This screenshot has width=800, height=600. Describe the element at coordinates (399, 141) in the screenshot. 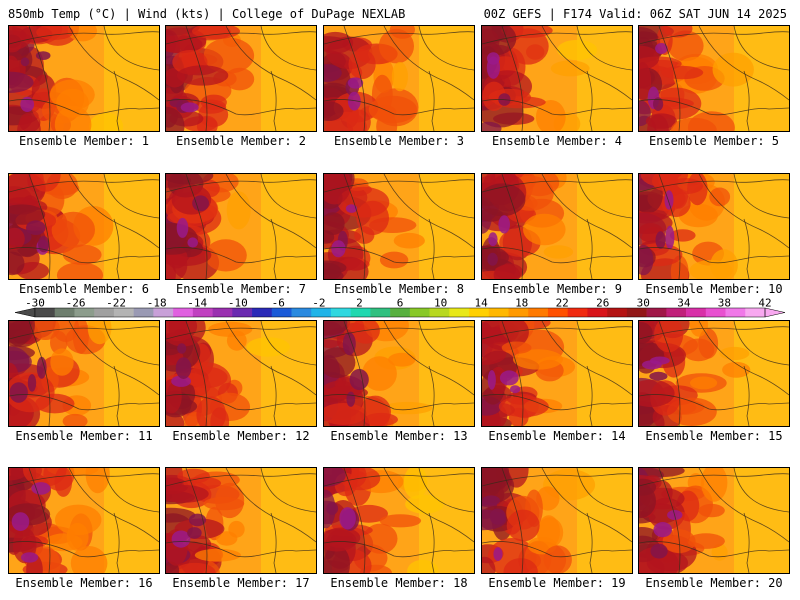

I see `ensemble-member-label: Ensemble Member: 3` at that location.